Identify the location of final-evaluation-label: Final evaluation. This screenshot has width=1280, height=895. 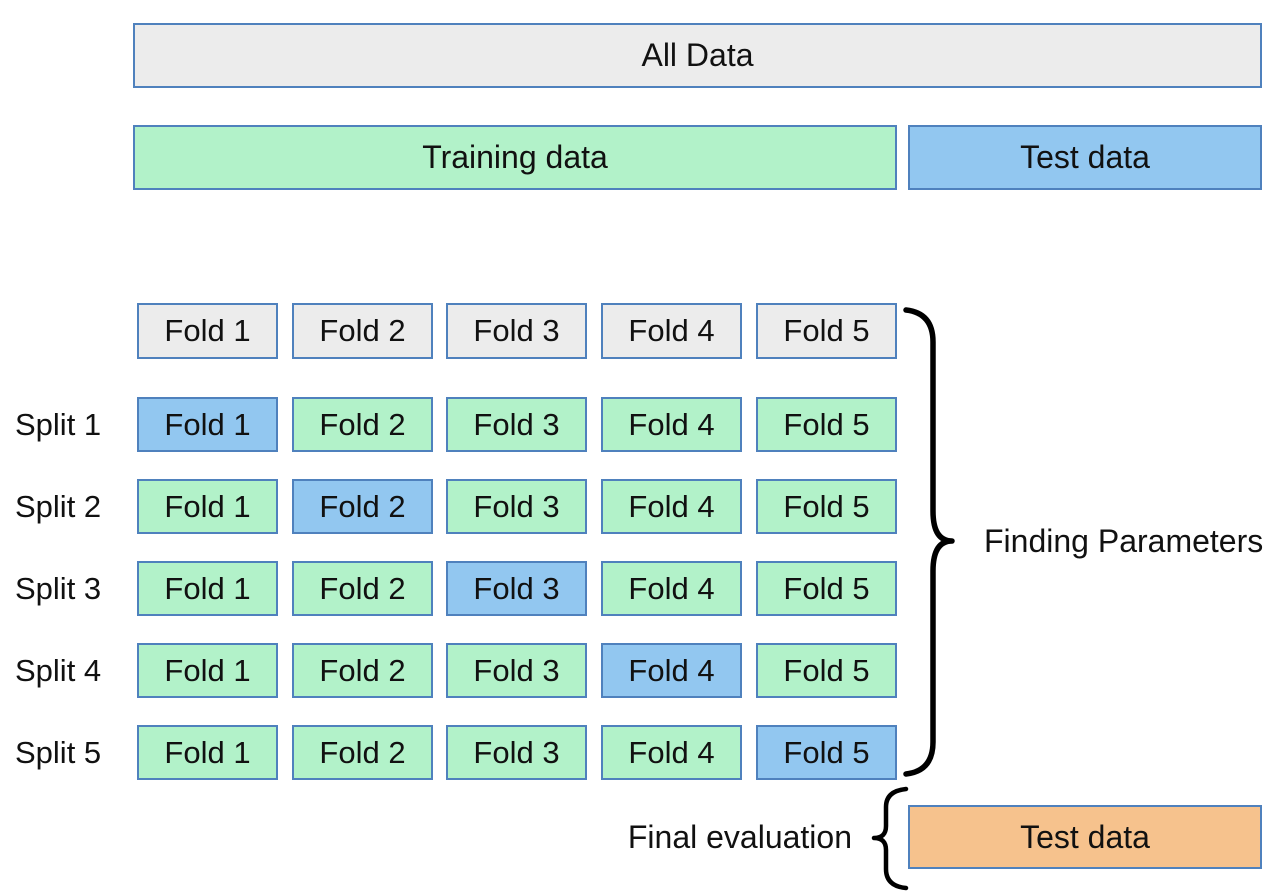
(739, 837).